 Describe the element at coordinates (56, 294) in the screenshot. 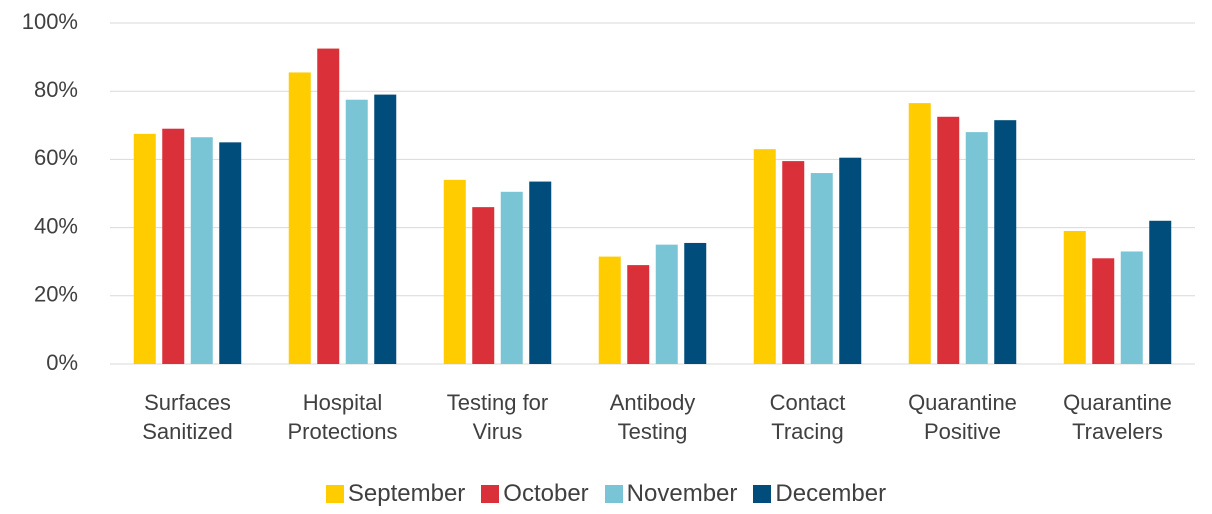

I see `y-tick-label: 20%` at that location.